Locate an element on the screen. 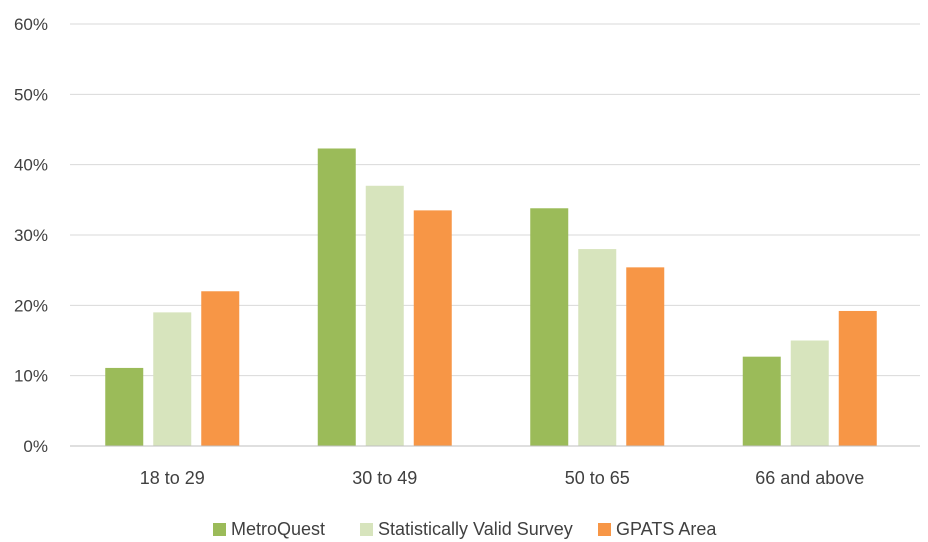  x-axis-category-labels: 18 to 29 30 to 49 50 to 65 66 and above is located at coordinates (502, 478).